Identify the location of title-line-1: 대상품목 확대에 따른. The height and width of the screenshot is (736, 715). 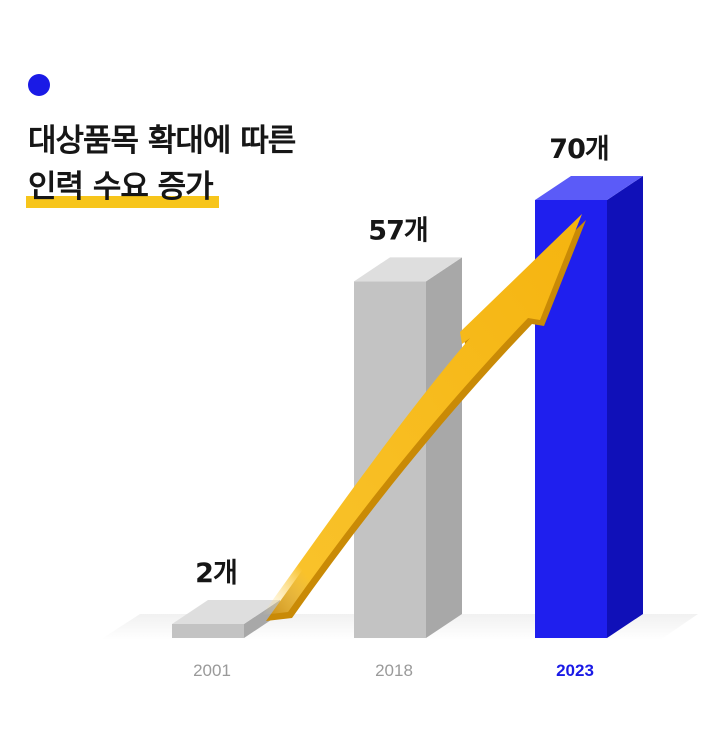
(162, 141).